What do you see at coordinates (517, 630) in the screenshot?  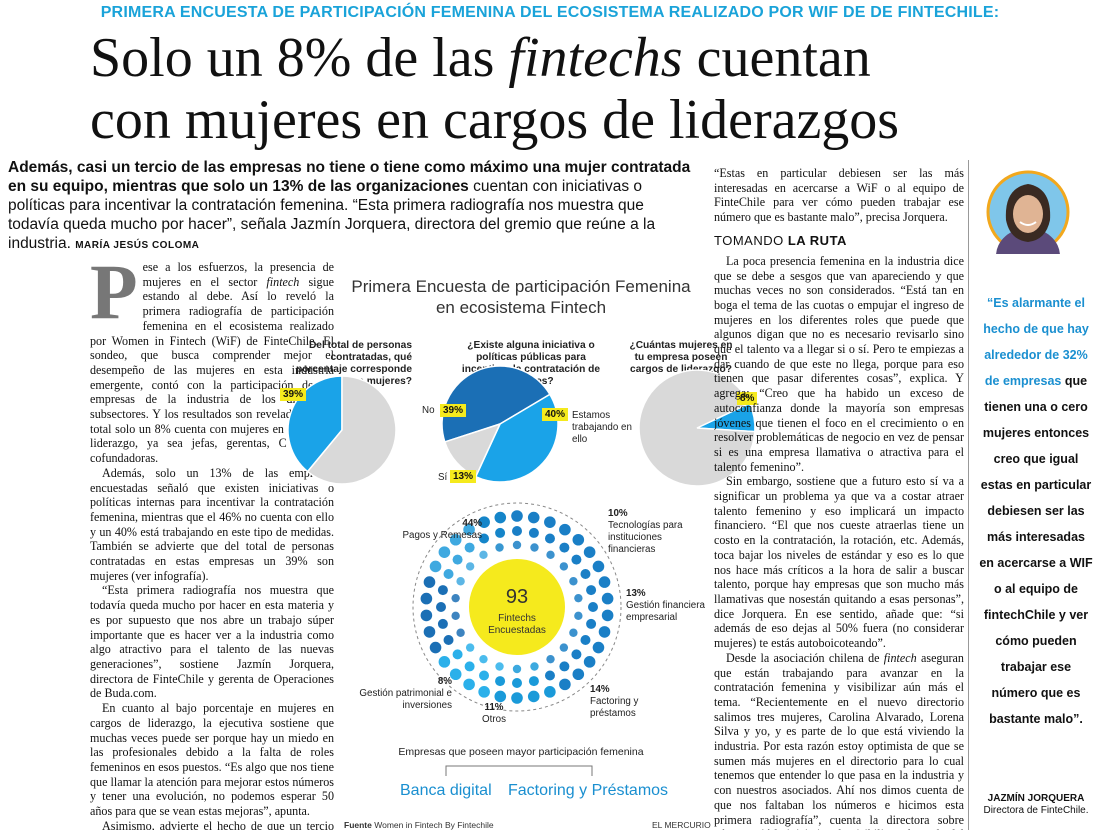 I see `donut-center-label: Encuestadas` at bounding box center [517, 630].